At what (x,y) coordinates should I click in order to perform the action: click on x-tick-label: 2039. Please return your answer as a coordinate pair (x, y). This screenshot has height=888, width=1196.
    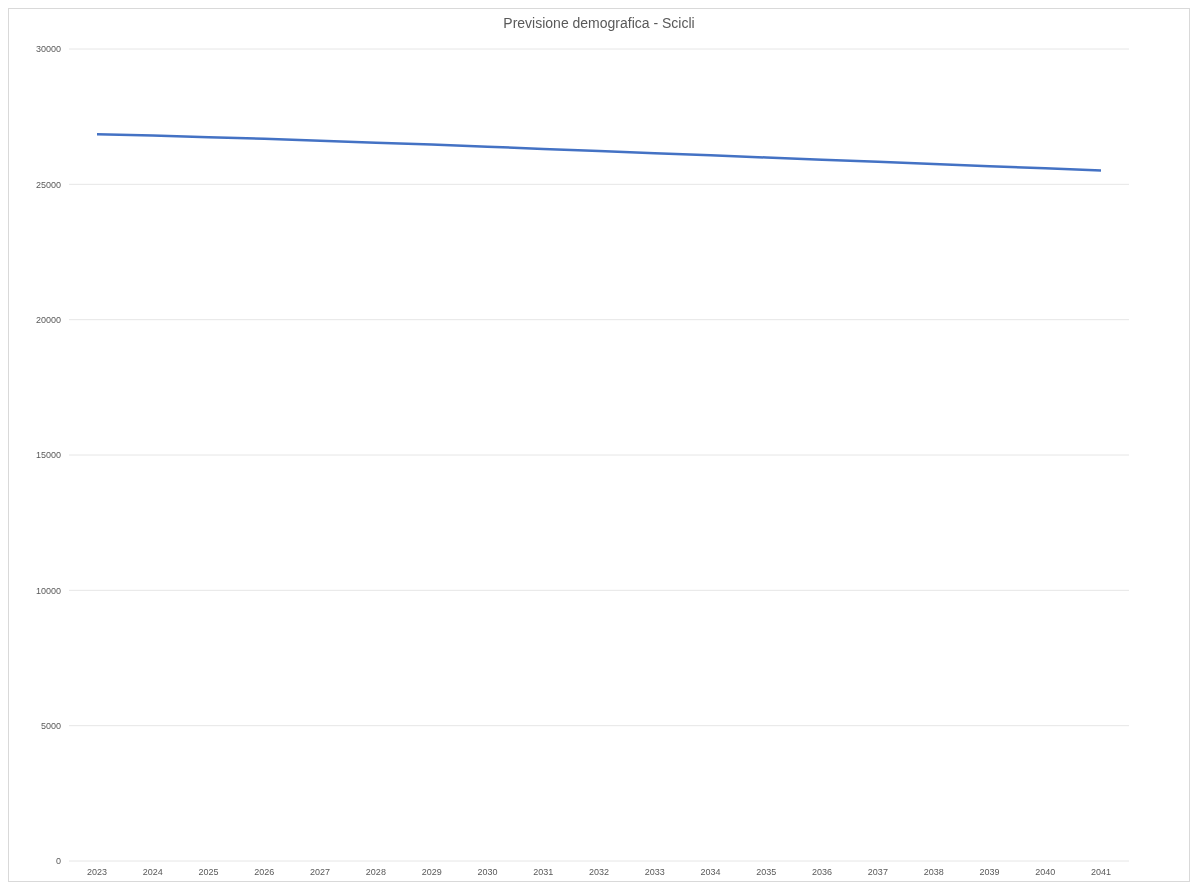
    Looking at the image, I should click on (989, 872).